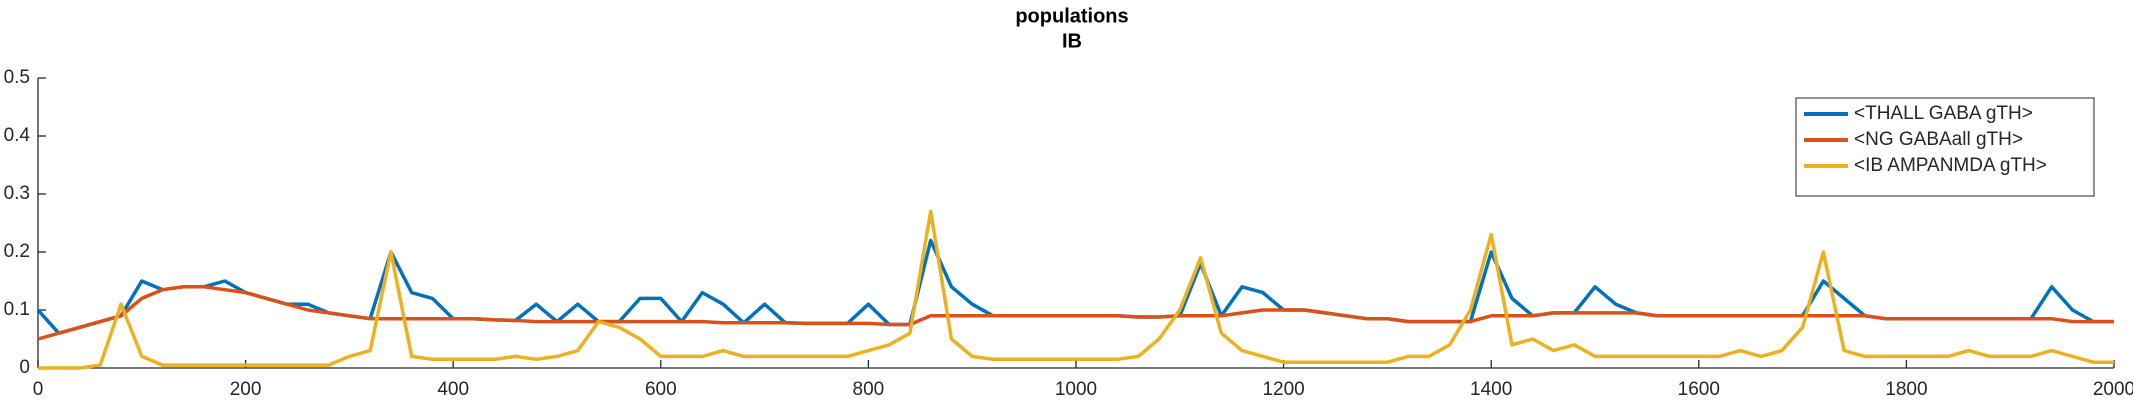 The image size is (2133, 400). What do you see at coordinates (1076, 389) in the screenshot?
I see `x-tick-label: 1000` at bounding box center [1076, 389].